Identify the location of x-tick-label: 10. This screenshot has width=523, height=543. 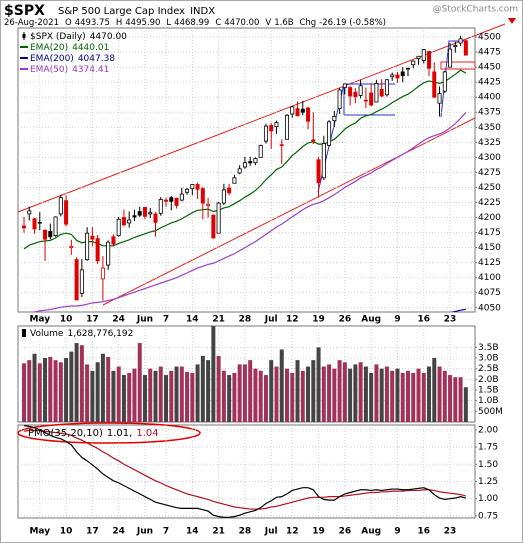
(66, 532).